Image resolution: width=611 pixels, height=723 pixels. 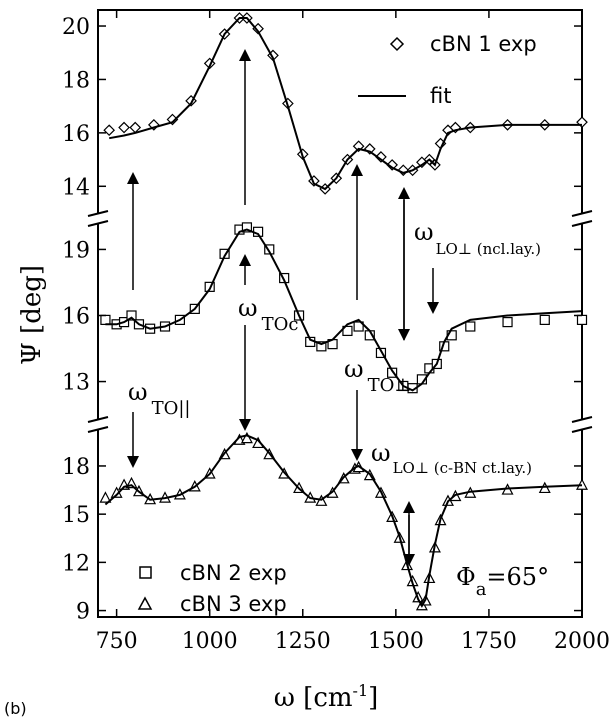 I want to click on x-tick-label-4: 1750, so click(x=489, y=641).